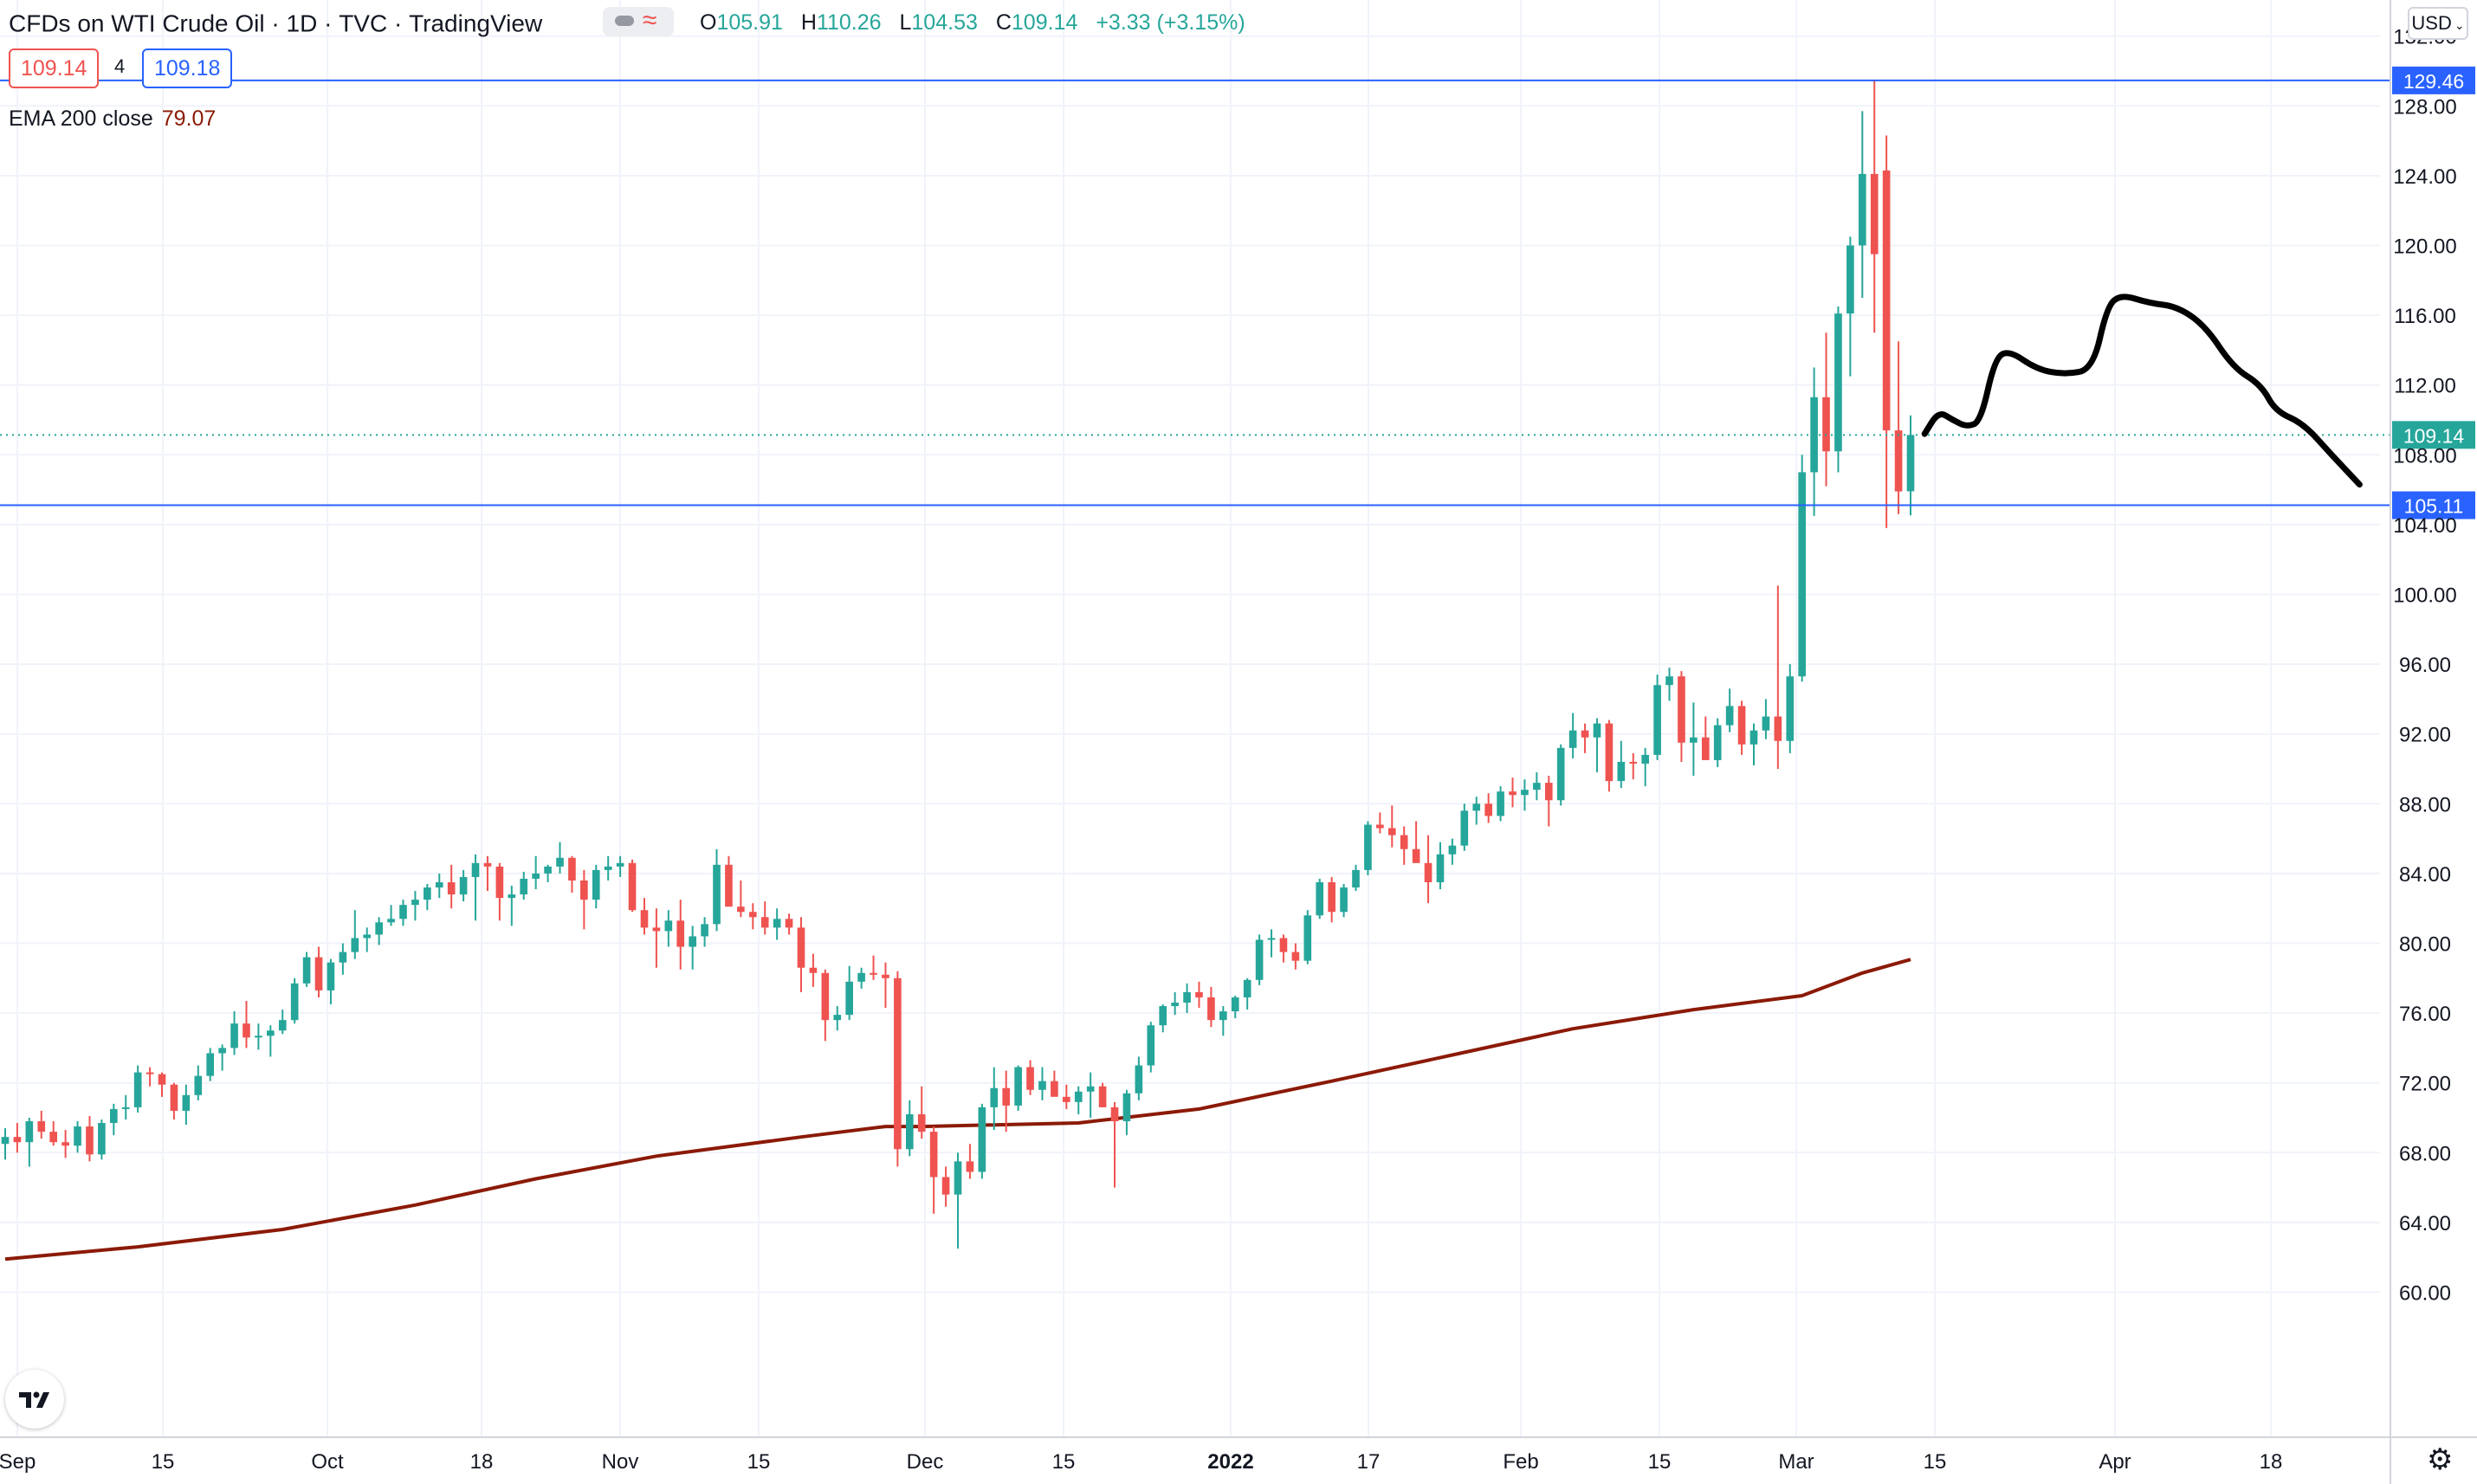 The image size is (2477, 1484). I want to click on y-tick-label: 100.00, so click(2424, 596).